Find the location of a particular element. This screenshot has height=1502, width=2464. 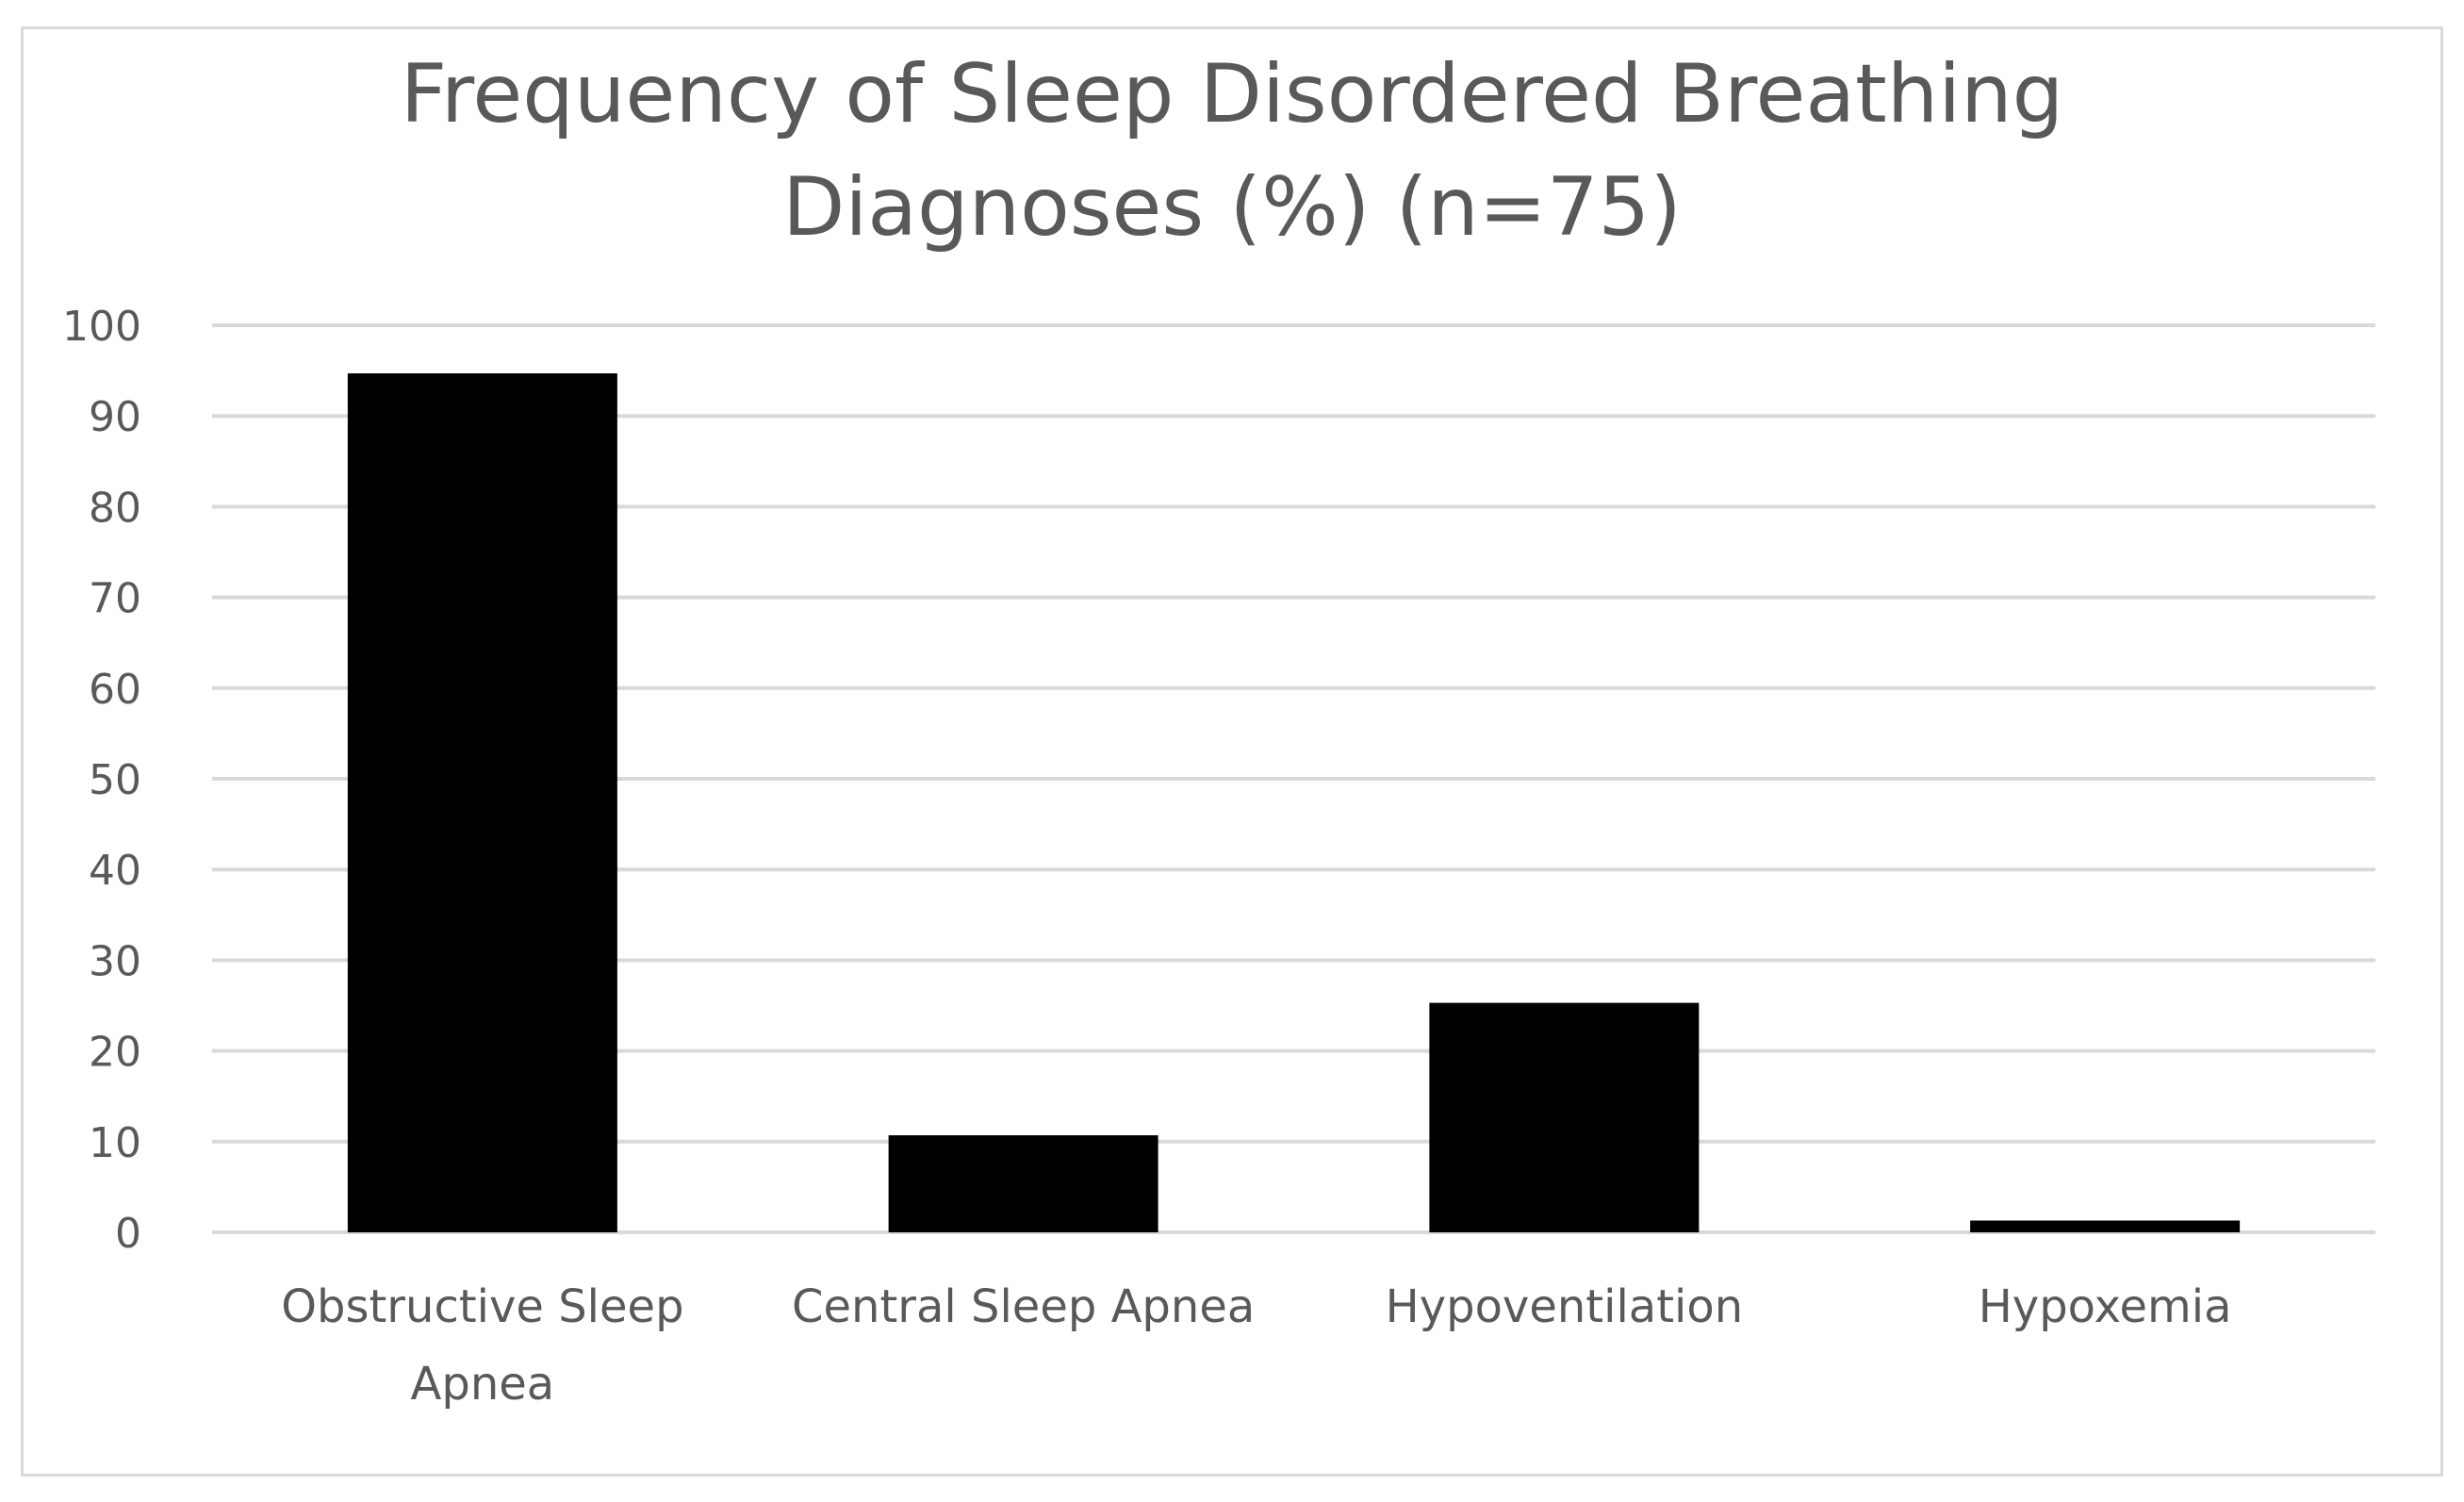

y-tick-label: 20 is located at coordinates (115, 1053).